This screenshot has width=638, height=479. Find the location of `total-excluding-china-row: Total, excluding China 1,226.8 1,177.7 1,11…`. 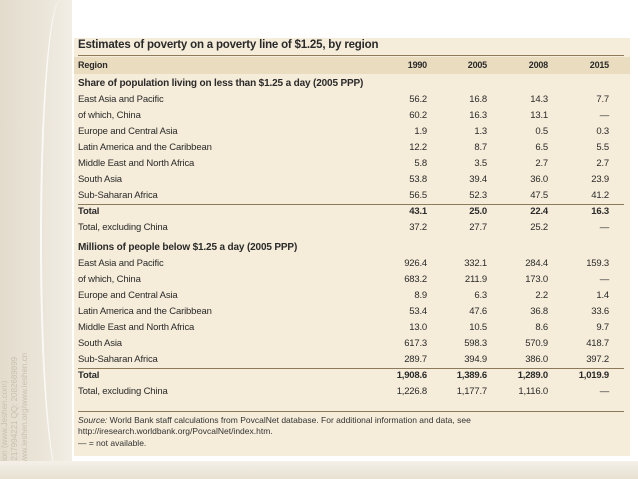

total-excluding-china-row: Total, excluding China 1,226.8 1,177.7 1,11… is located at coordinates (352, 392).